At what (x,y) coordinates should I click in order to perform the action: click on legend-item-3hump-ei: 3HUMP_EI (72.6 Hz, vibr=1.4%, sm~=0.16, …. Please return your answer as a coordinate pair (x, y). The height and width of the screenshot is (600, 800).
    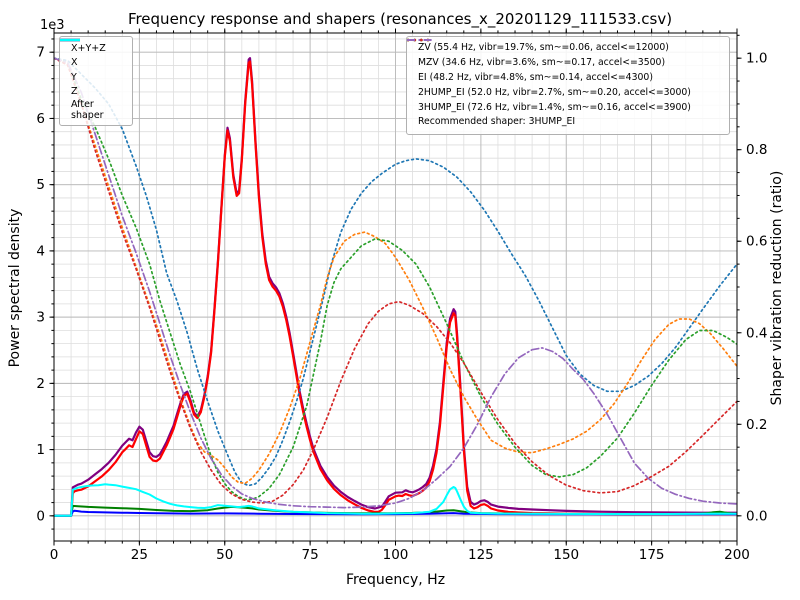
    Looking at the image, I should click on (565, 77).